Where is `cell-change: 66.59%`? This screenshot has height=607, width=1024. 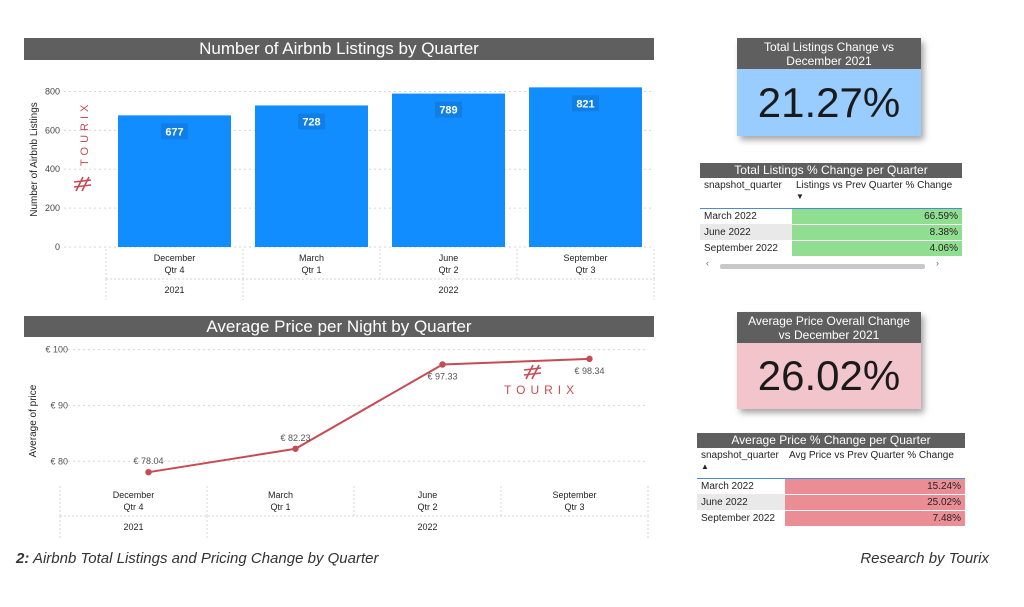 cell-change: 66.59% is located at coordinates (877, 216).